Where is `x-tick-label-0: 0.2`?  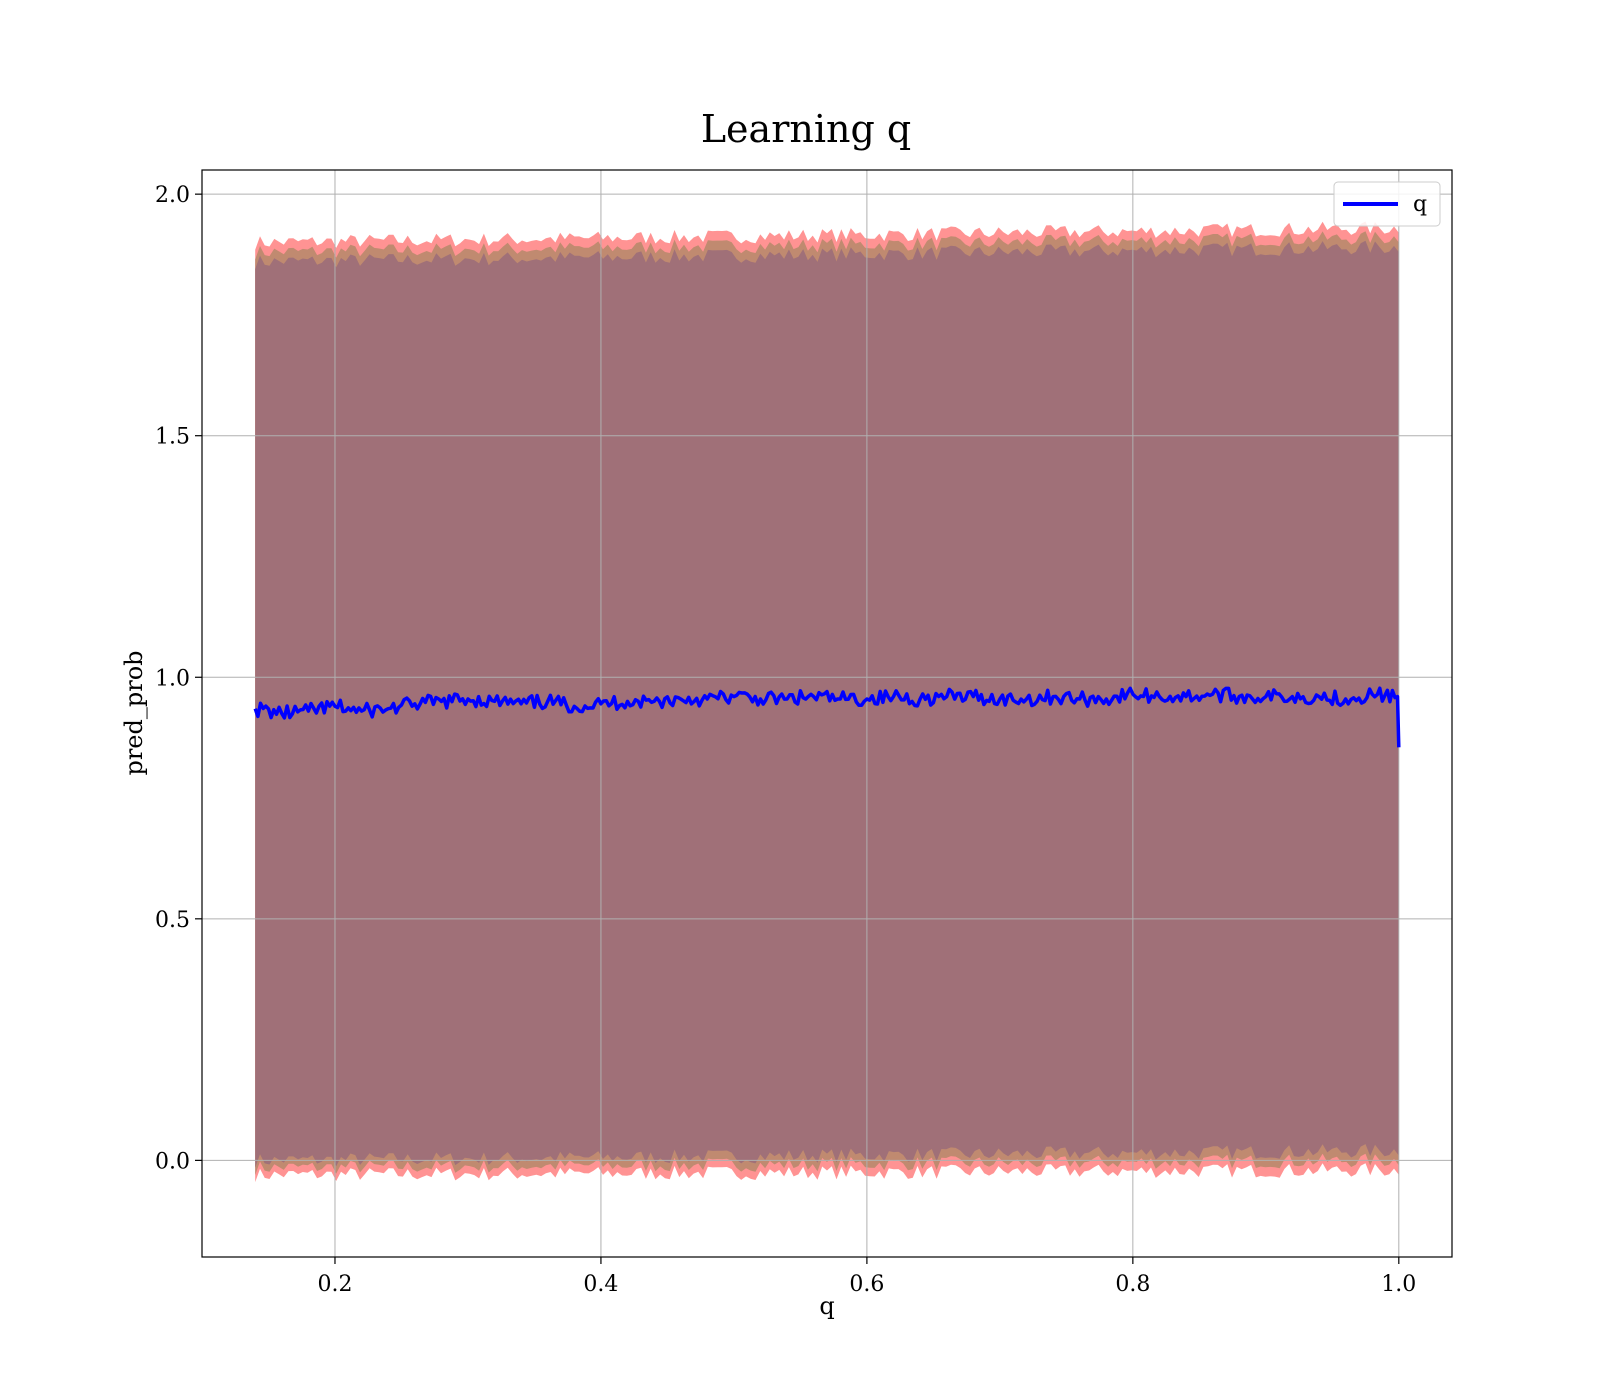 x-tick-label-0: 0.2 is located at coordinates (334, 1284).